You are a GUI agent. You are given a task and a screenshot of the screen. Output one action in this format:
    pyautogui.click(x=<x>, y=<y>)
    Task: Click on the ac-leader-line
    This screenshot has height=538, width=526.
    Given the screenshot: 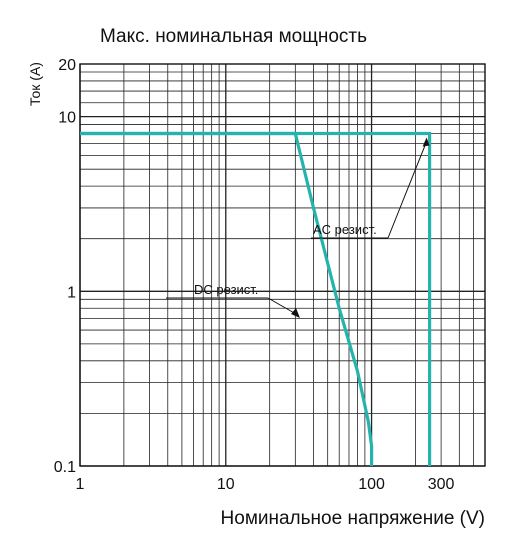 What is the action you would take?
    pyautogui.click(x=407, y=190)
    